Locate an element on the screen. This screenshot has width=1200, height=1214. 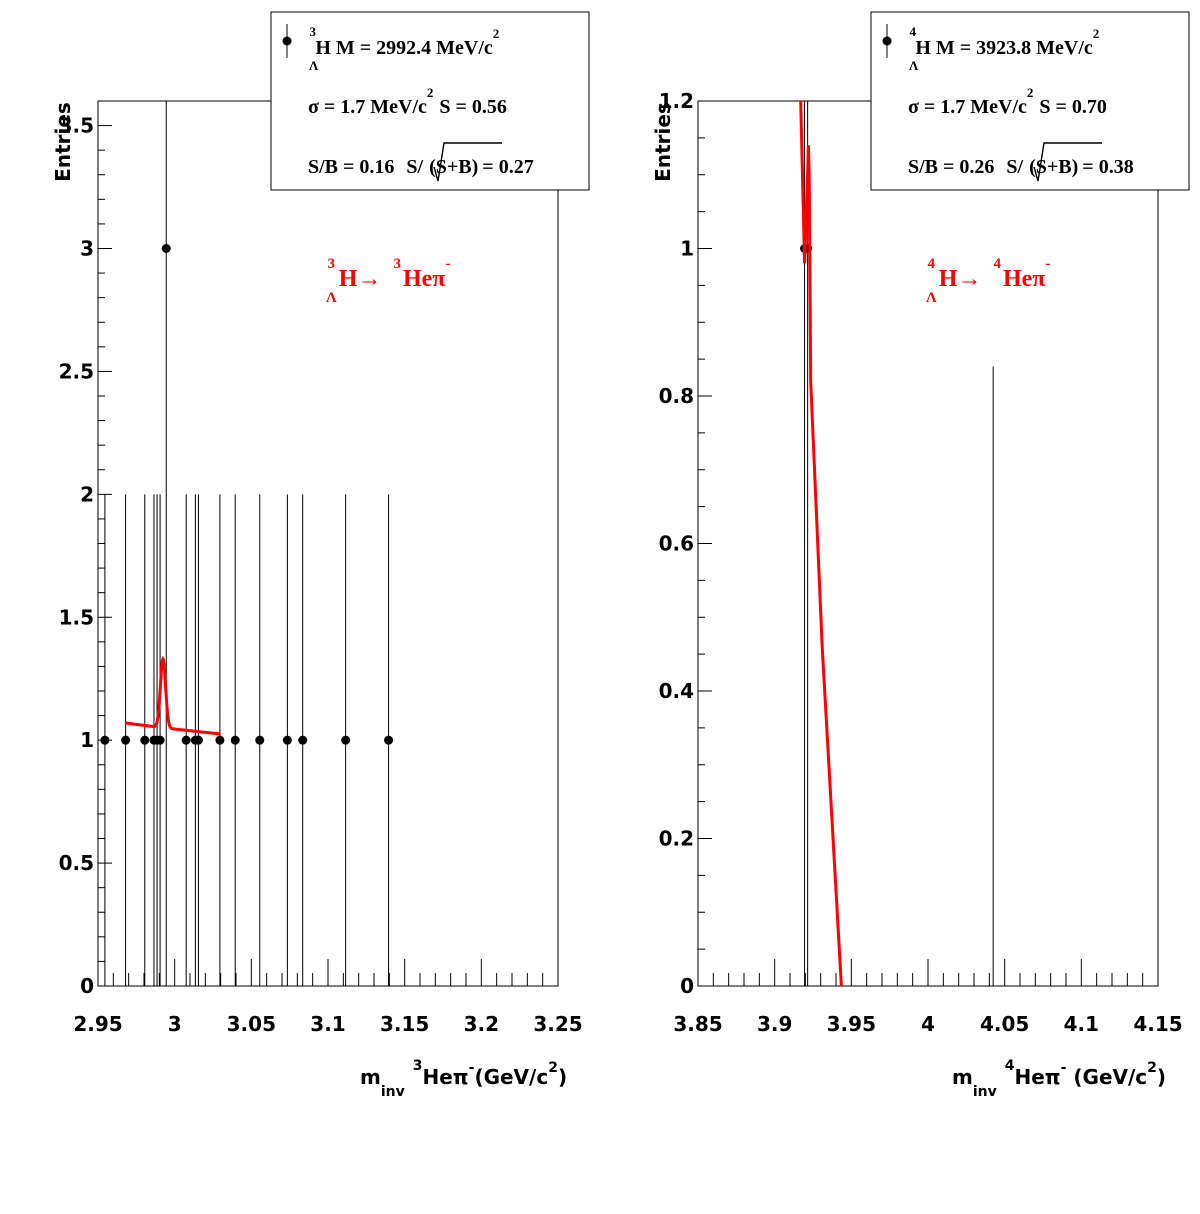
legend-sb: S/B = 0.26 is located at coordinates (951, 167).